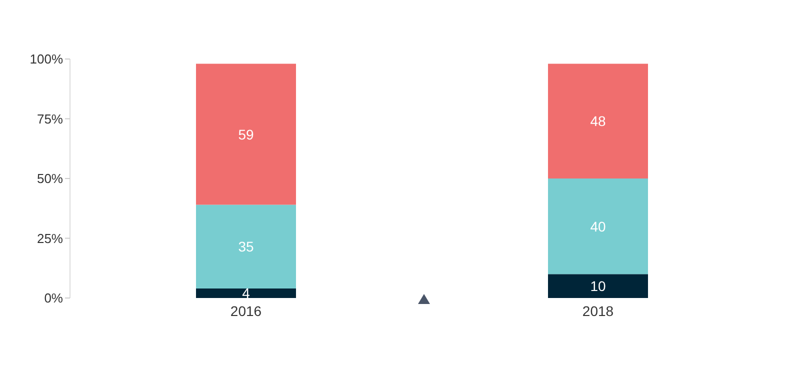  Describe the element at coordinates (246, 310) in the screenshot. I see `x-tick-label: 2016` at that location.